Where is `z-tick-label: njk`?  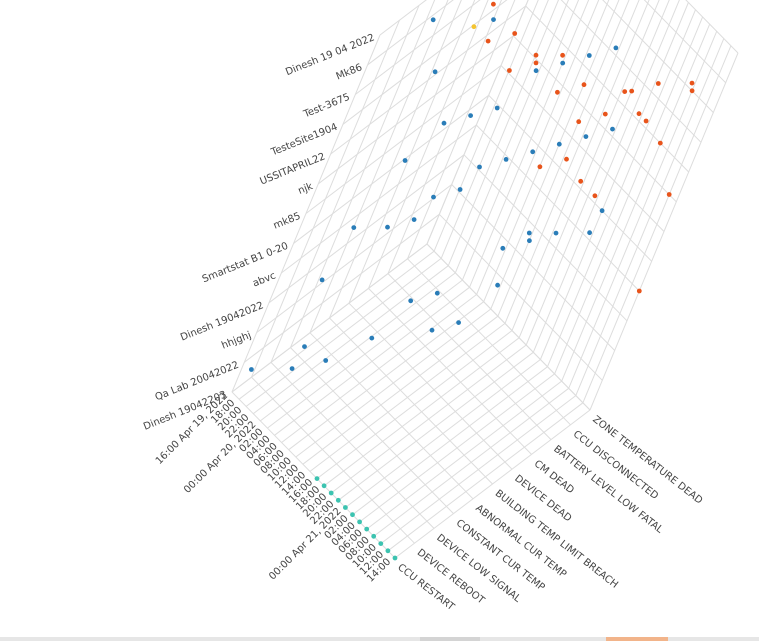 z-tick-label: njk is located at coordinates (306, 189).